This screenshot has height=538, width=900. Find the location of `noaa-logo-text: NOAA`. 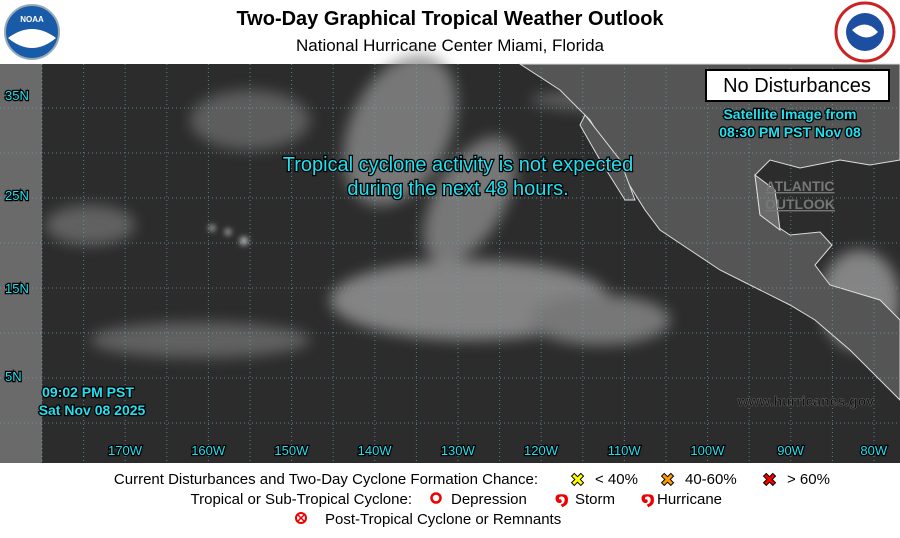

noaa-logo-text: NOAA is located at coordinates (32, 19).